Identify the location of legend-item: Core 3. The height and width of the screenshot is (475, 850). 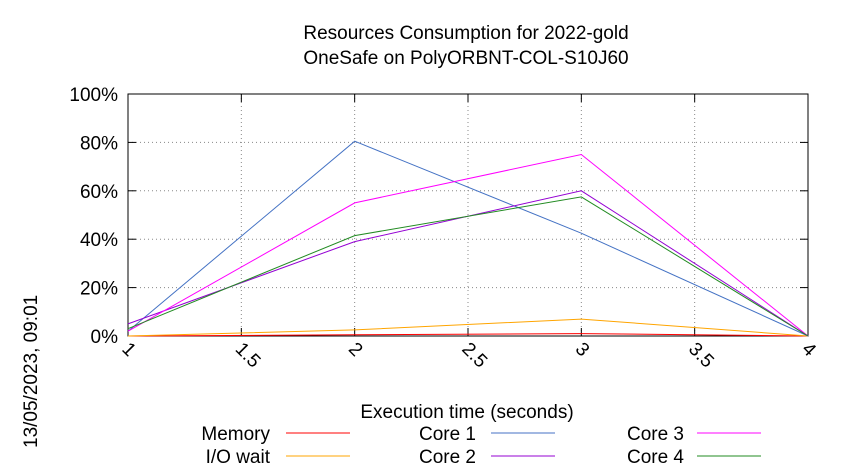
(694, 434).